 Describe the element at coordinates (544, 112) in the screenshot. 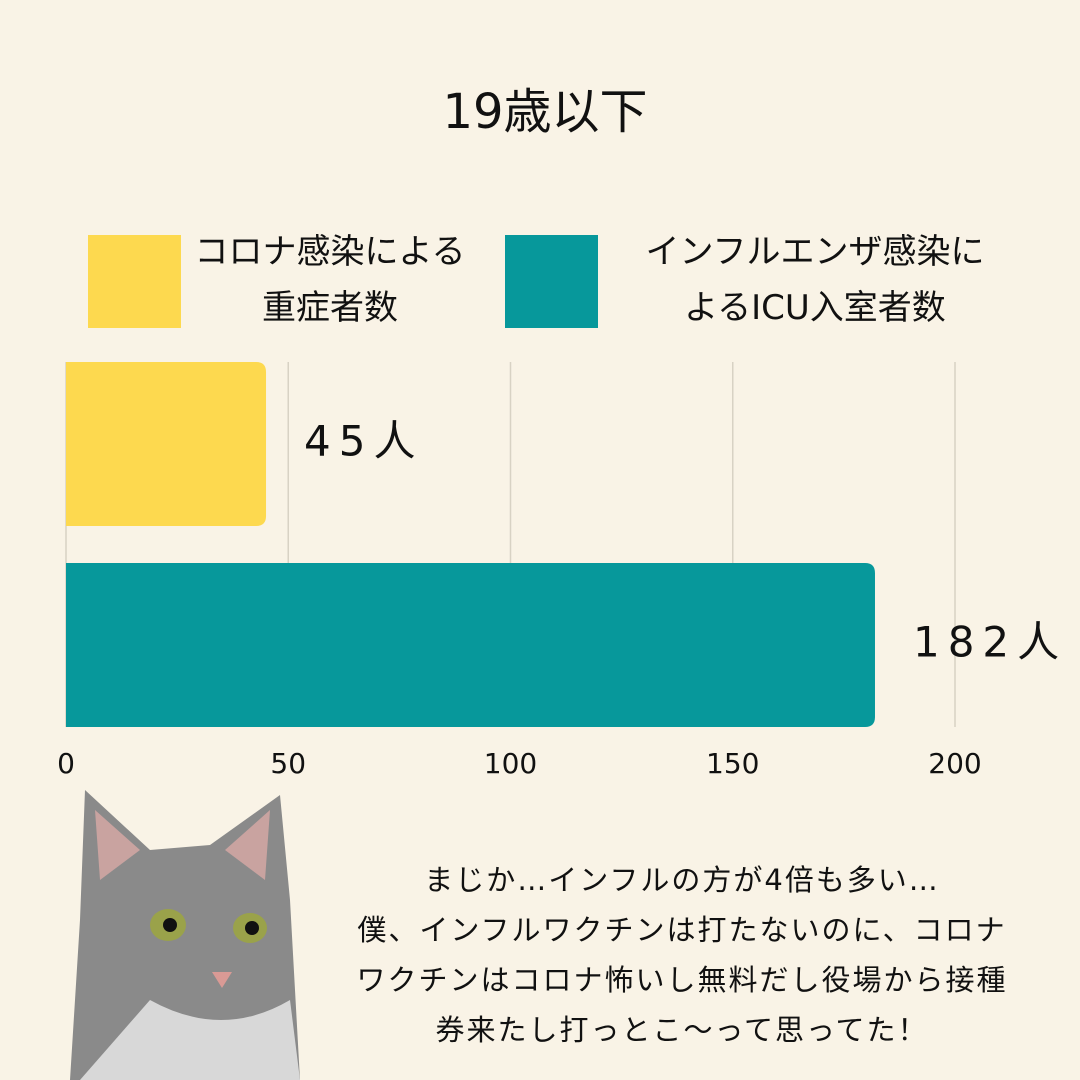

I see `chart-title: 19歳以下` at that location.